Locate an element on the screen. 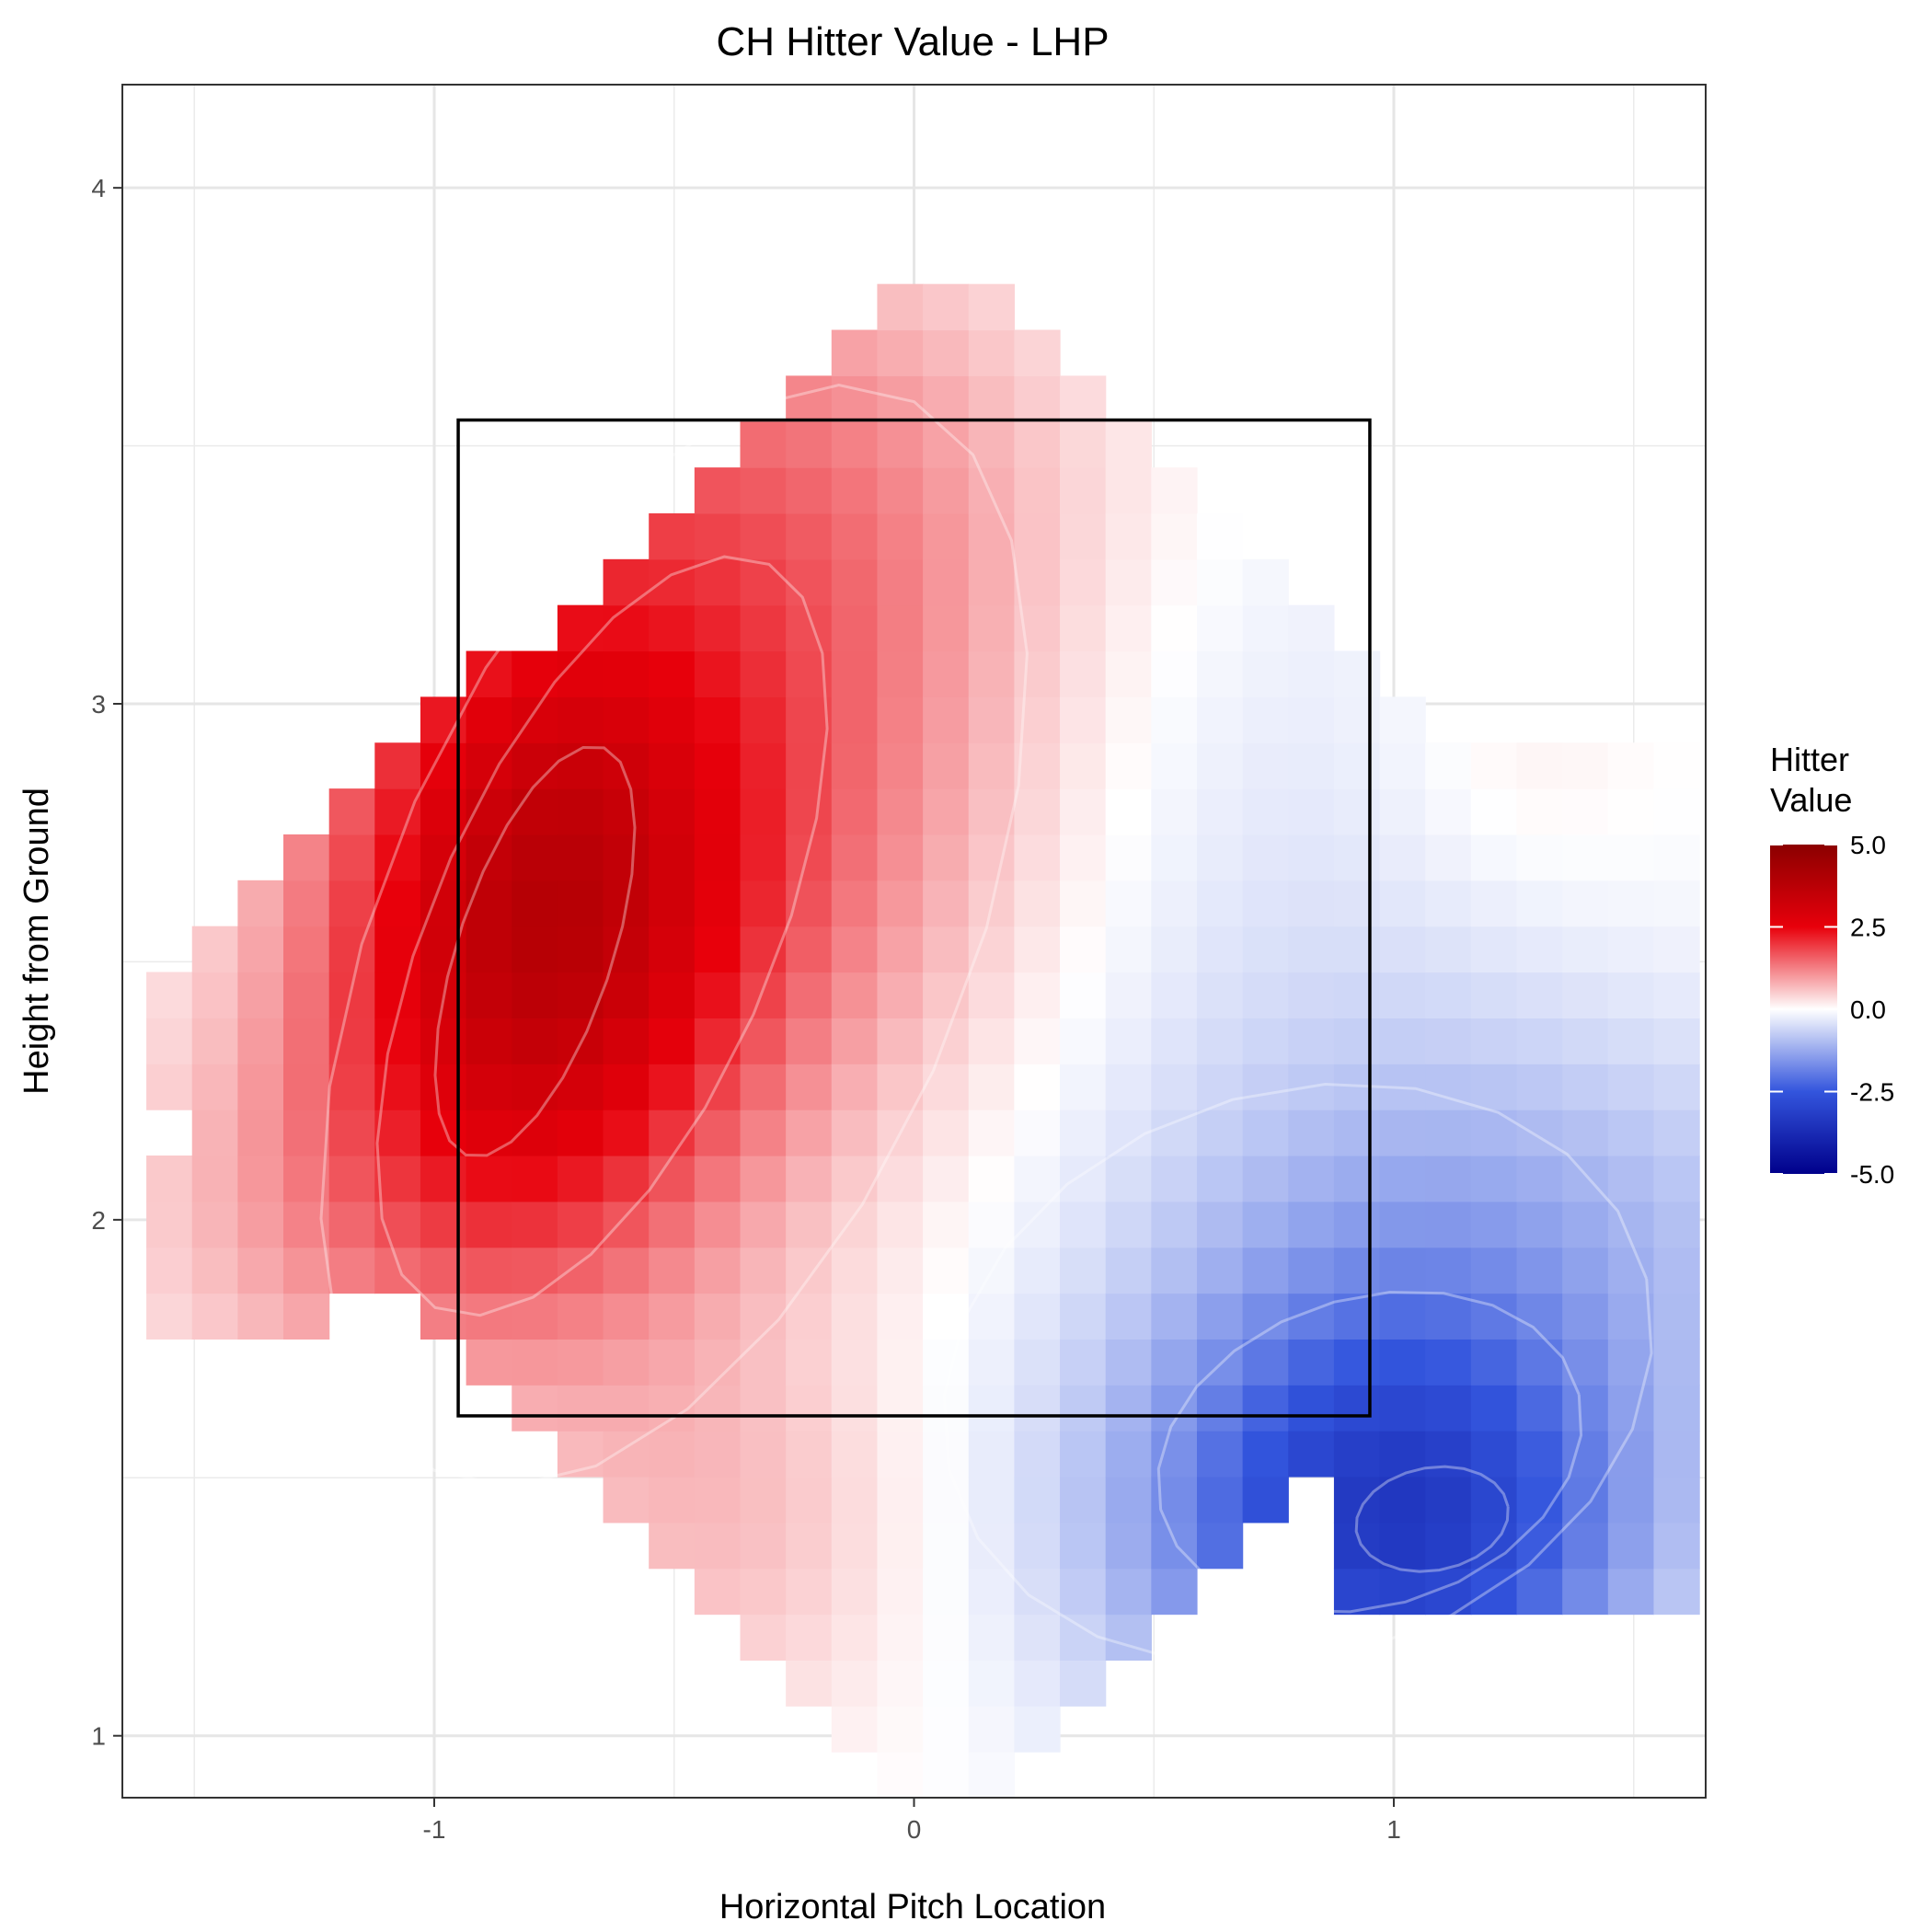  legend-label: -2.5 is located at coordinates (1872, 1092).